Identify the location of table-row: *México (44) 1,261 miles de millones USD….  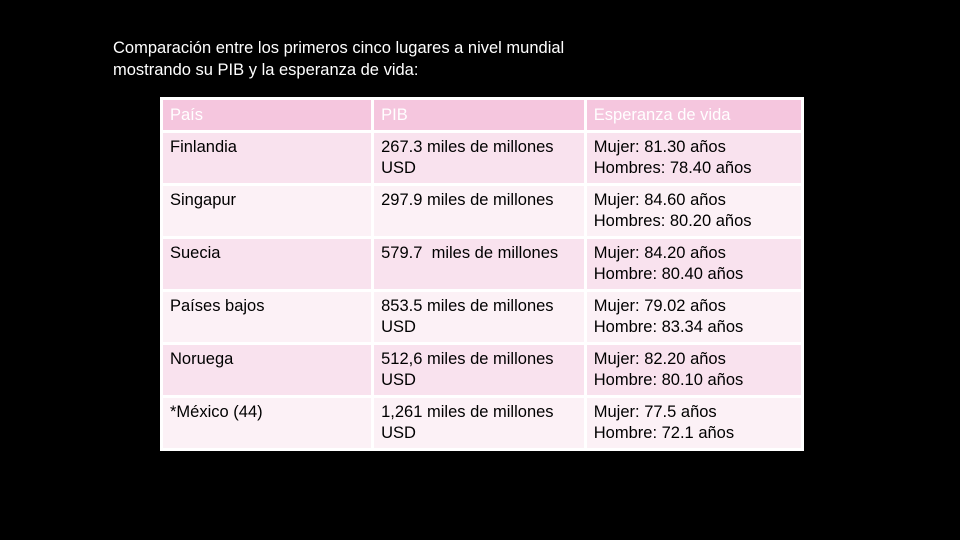
(482, 423).